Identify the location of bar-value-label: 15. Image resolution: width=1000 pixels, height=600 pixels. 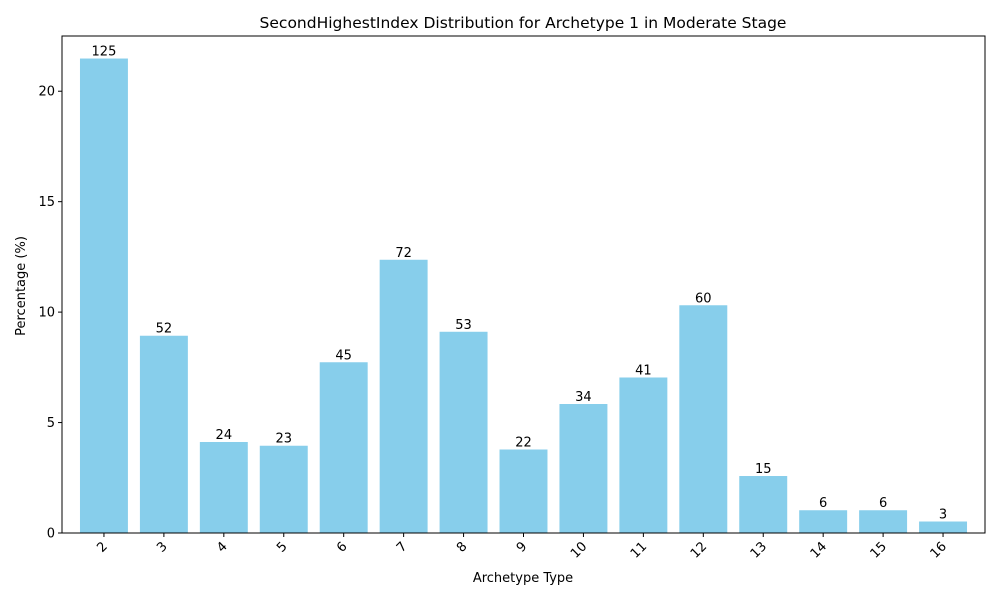
(763, 469).